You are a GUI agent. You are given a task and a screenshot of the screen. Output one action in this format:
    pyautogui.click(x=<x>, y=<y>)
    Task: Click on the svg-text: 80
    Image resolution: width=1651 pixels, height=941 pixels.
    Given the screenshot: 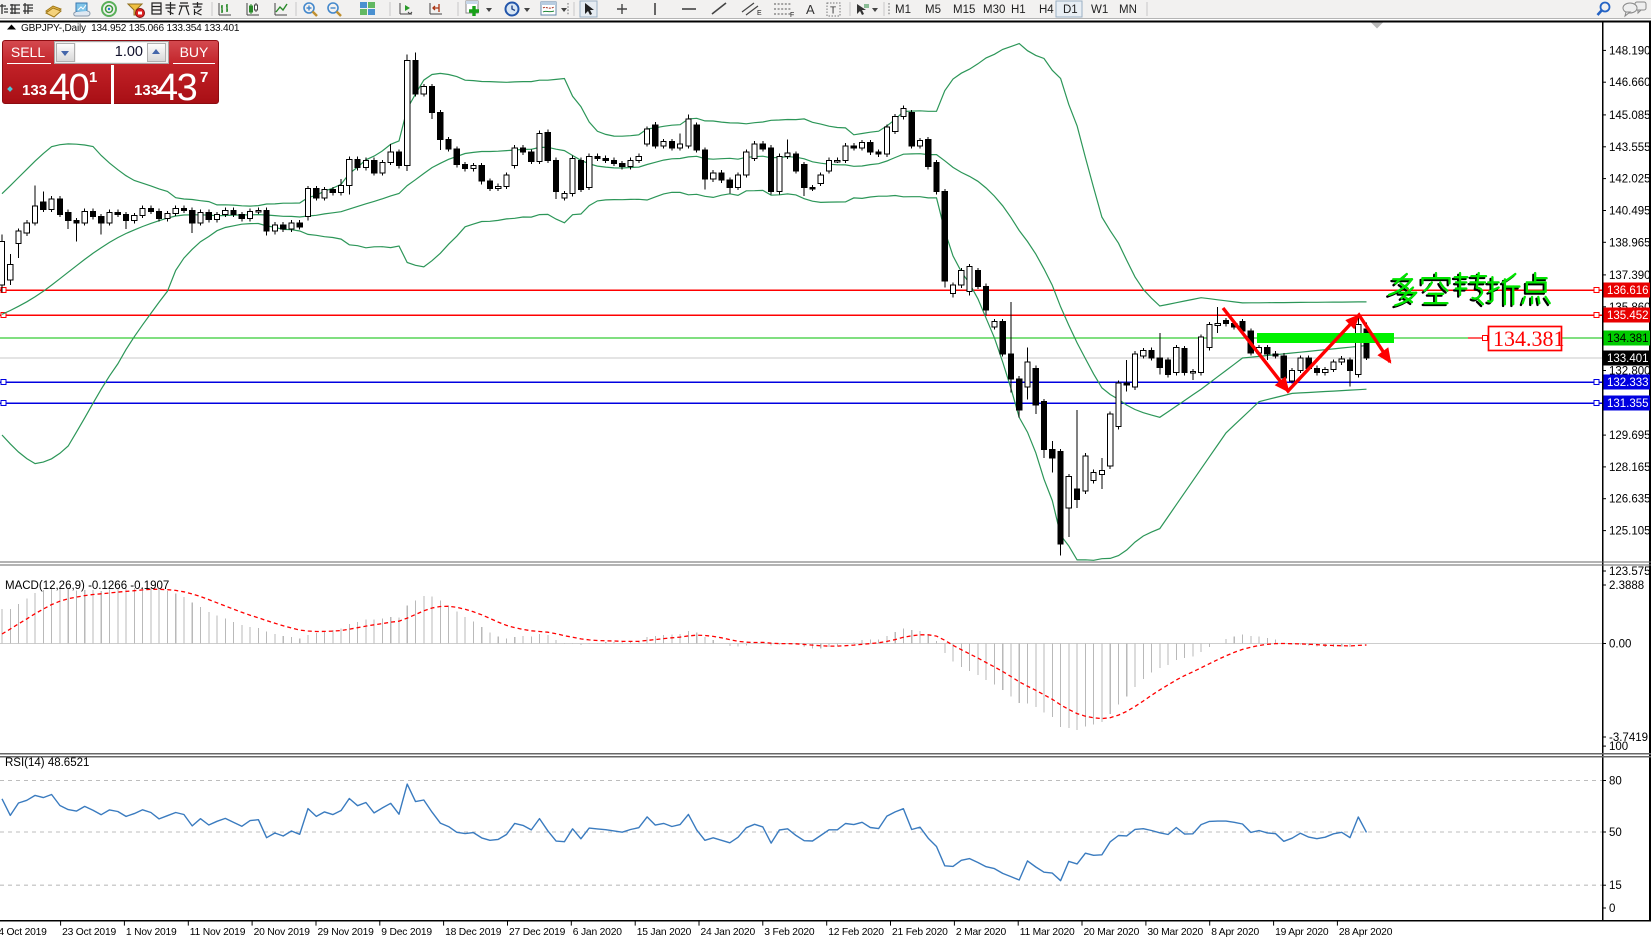 What is the action you would take?
    pyautogui.click(x=1615, y=782)
    